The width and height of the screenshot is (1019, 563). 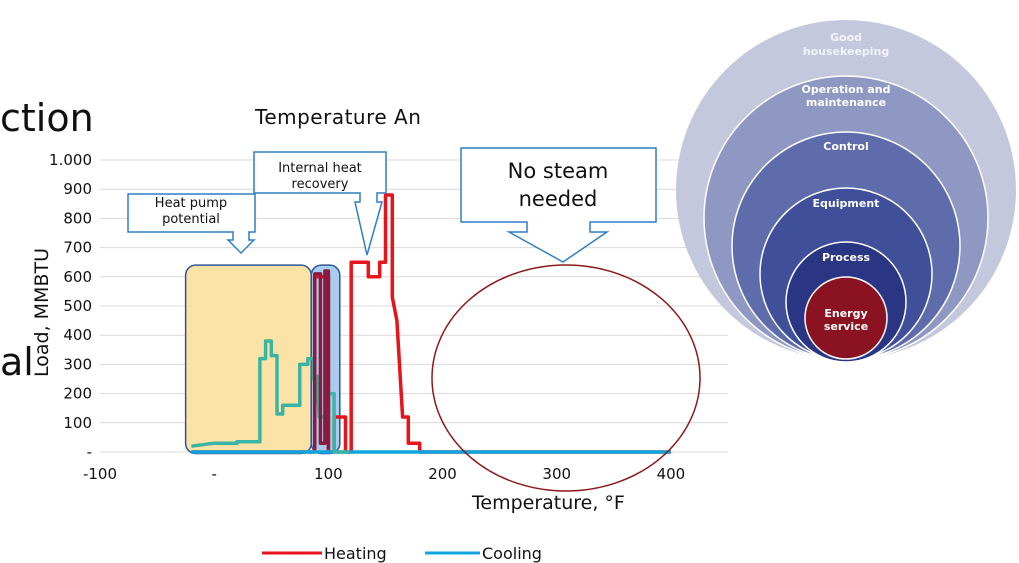 I want to click on heat-pump-region, so click(x=248, y=359).